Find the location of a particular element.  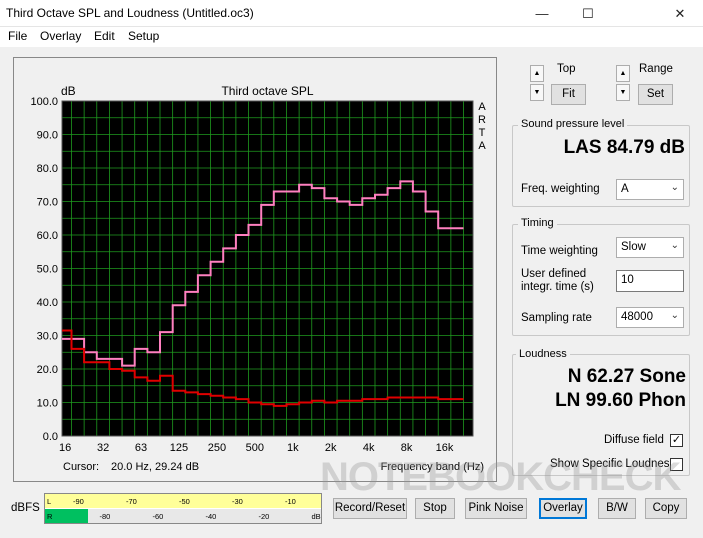

y-tick-label: 70.0 is located at coordinates (47, 203).